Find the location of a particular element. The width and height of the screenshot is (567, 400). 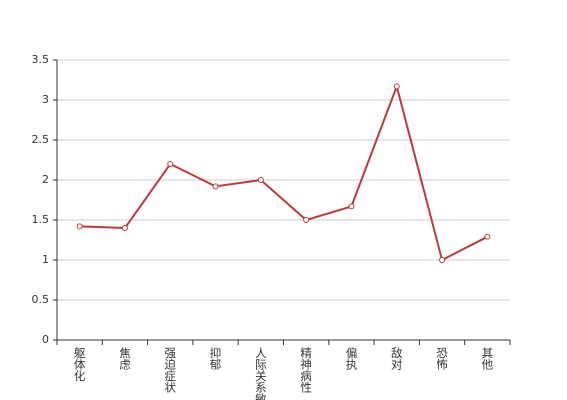

y-tick-label: 0.5 is located at coordinates (41, 299).